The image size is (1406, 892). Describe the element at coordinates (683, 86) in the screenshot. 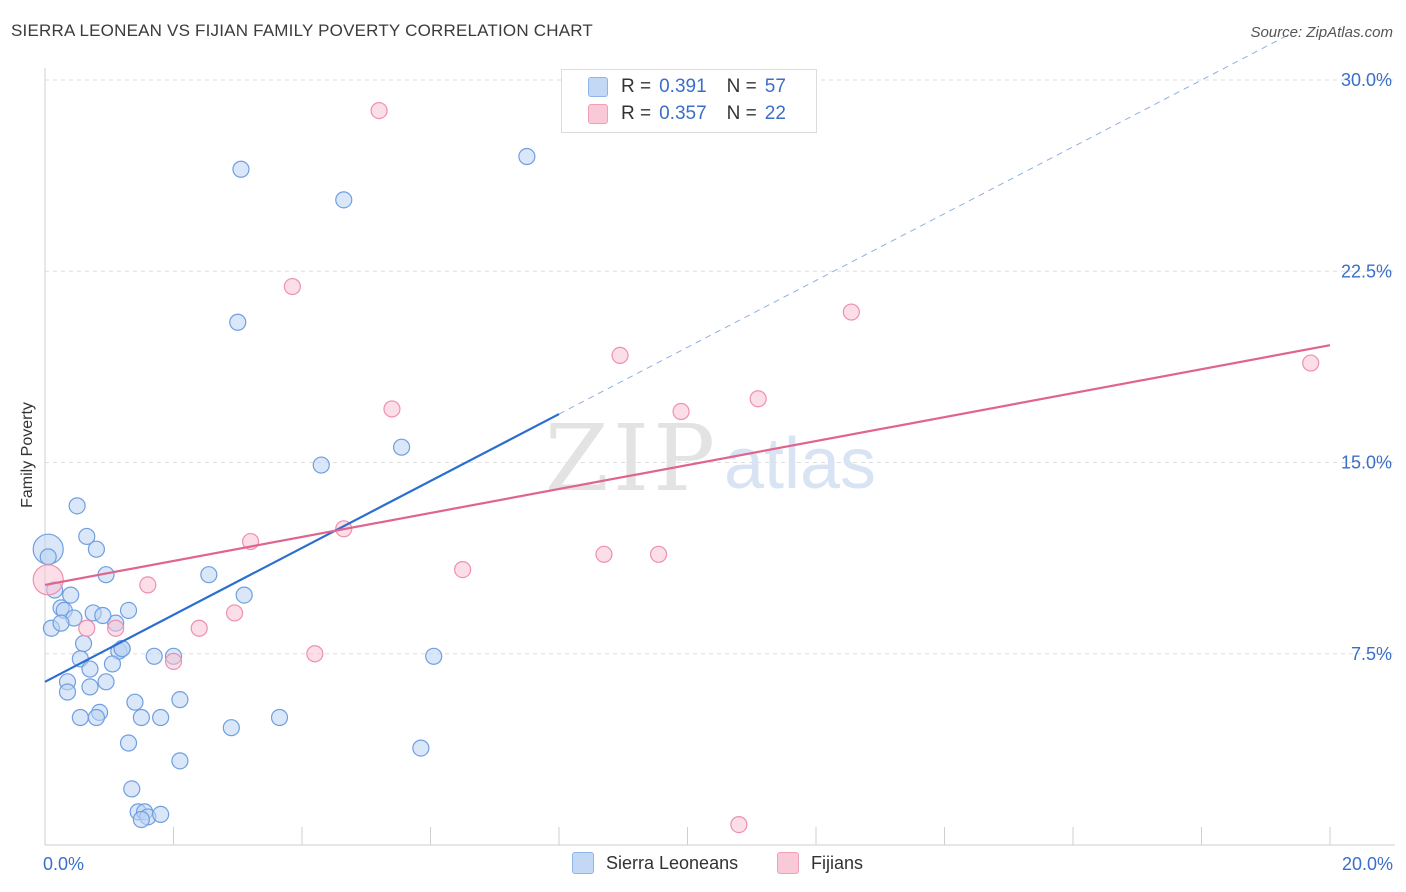

I see `legend-r-value: 0.391` at that location.